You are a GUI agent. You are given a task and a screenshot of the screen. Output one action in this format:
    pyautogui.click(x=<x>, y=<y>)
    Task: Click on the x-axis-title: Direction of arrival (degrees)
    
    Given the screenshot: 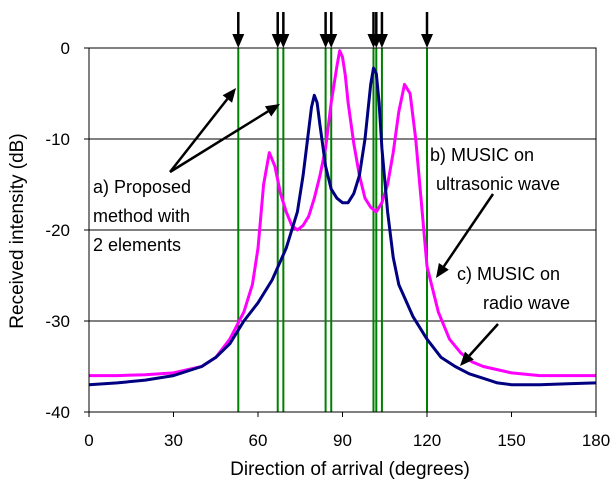 What is the action you would take?
    pyautogui.click(x=350, y=469)
    